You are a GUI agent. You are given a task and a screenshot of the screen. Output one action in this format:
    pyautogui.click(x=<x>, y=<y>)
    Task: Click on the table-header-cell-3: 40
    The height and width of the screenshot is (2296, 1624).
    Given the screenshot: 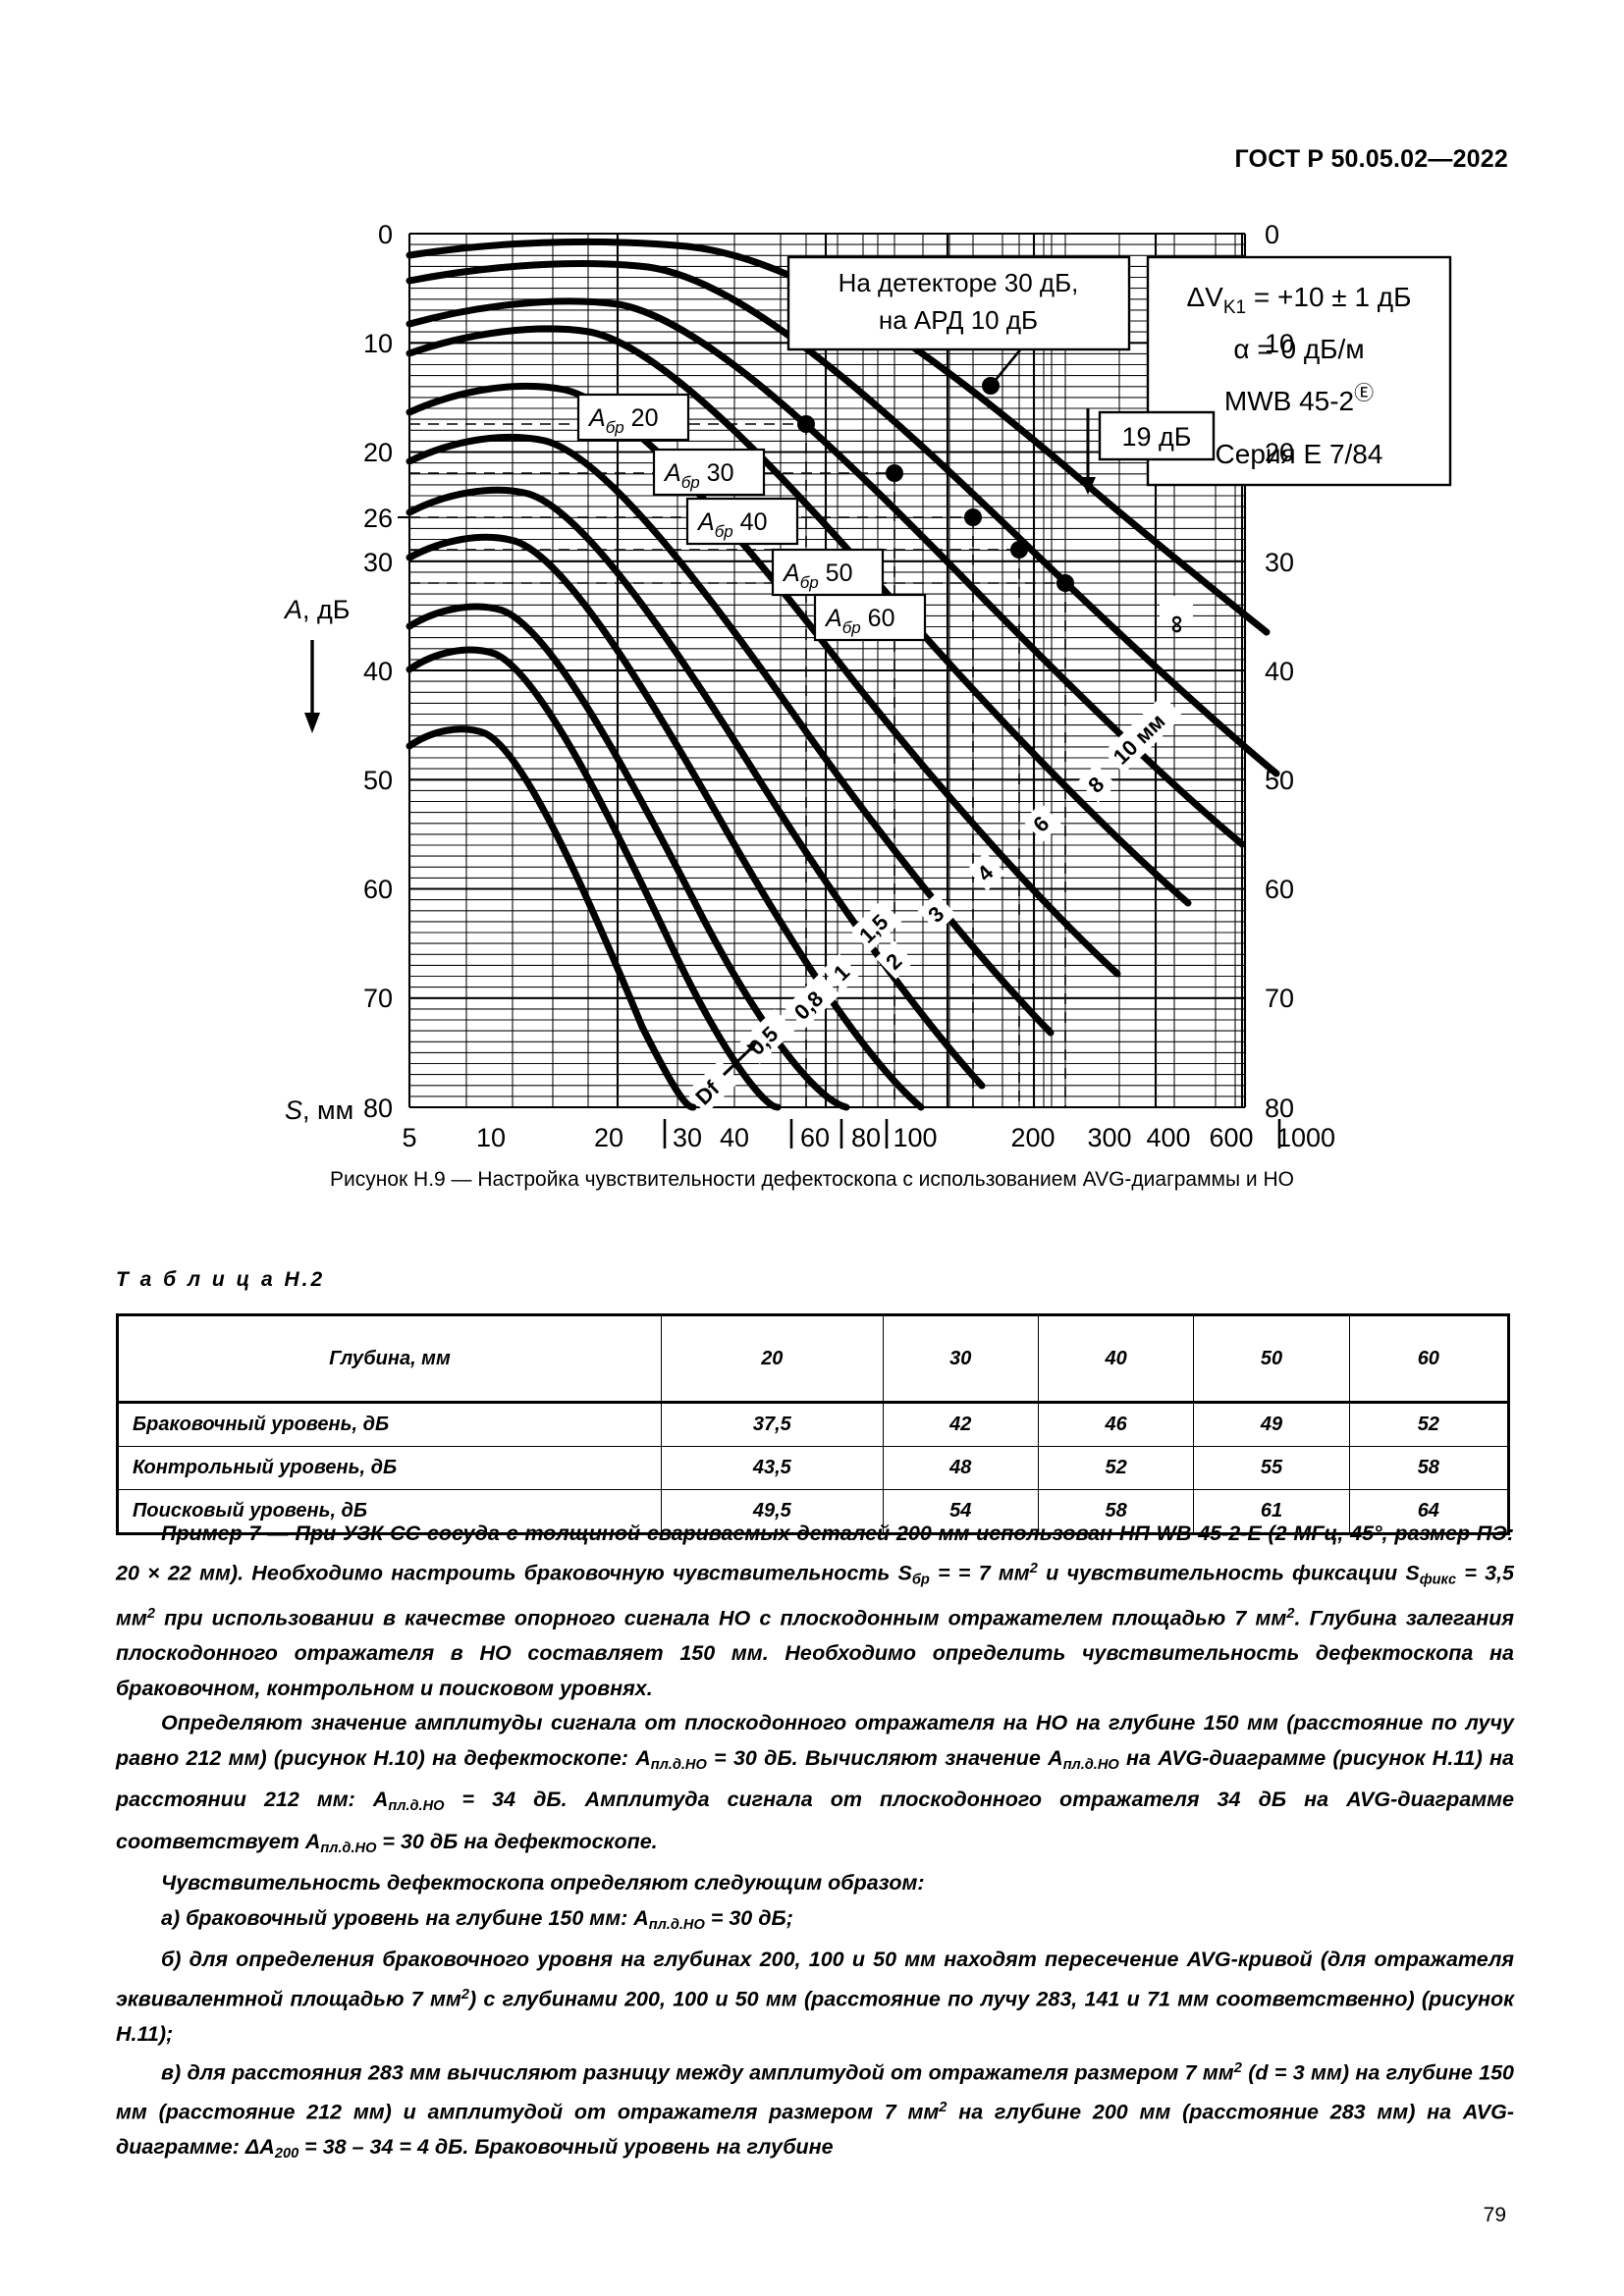 What is the action you would take?
    pyautogui.click(x=1116, y=1358)
    